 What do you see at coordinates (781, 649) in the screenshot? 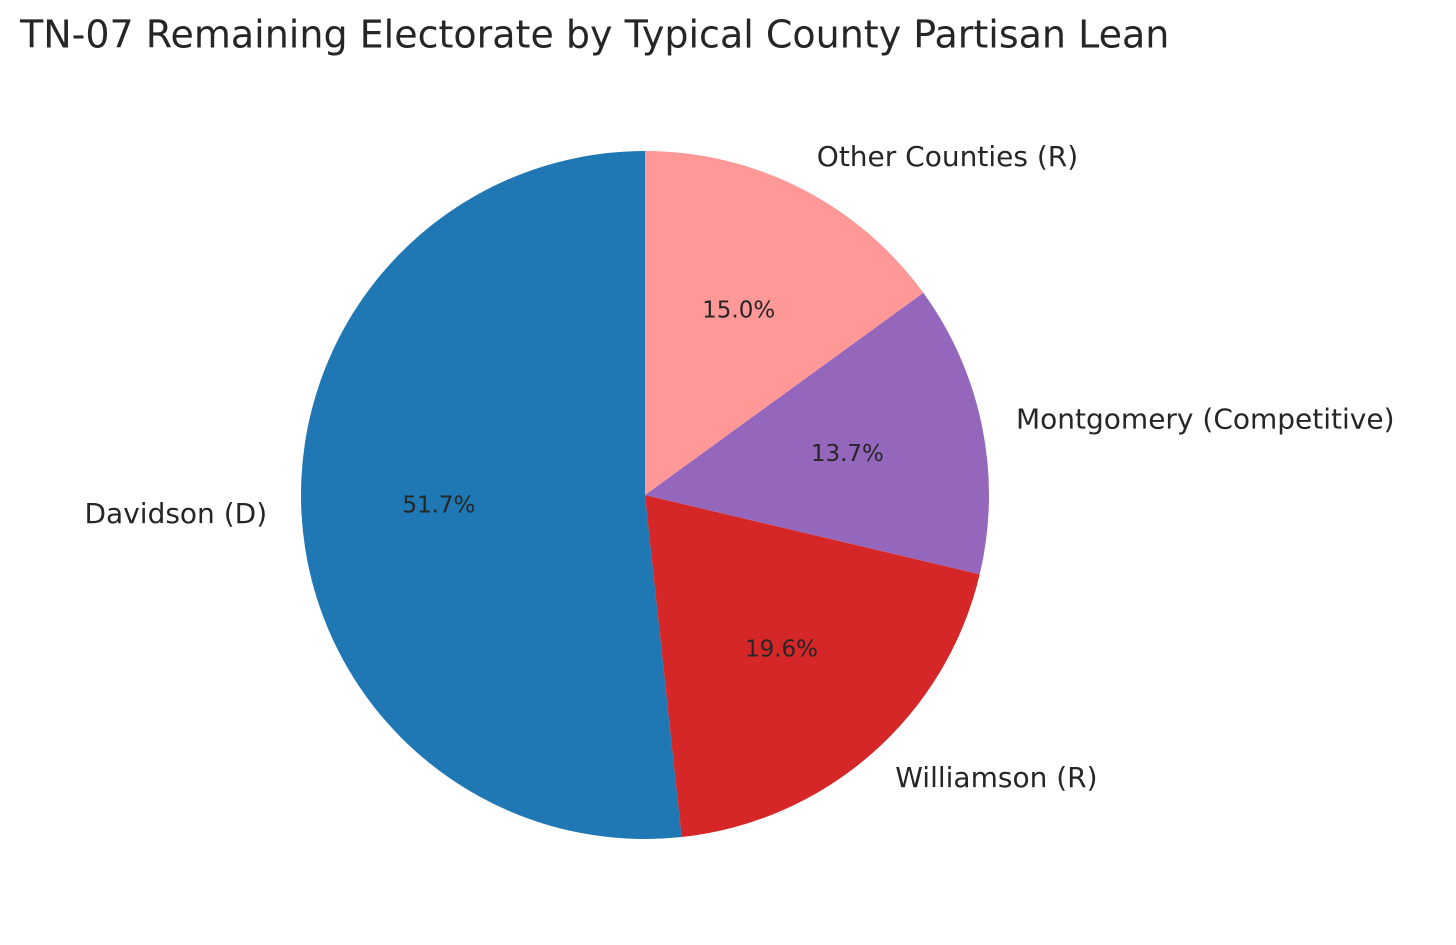
I see `percent-label: 19.6%` at bounding box center [781, 649].